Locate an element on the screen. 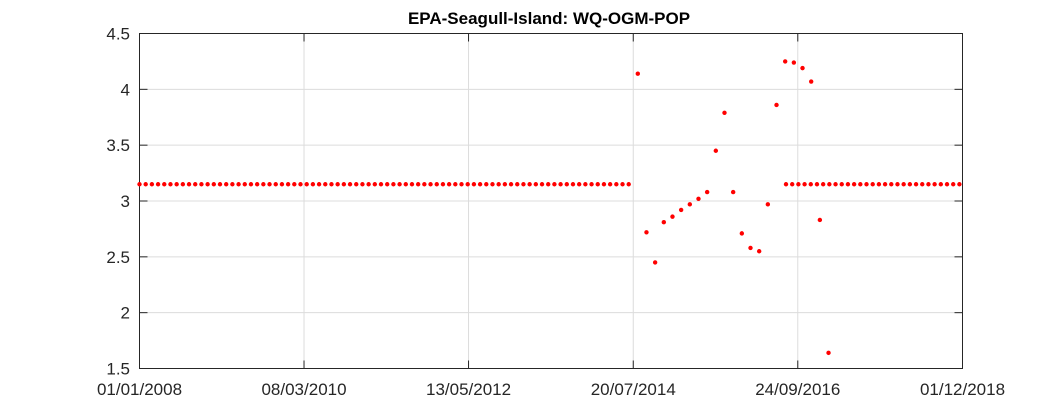  y-tick-label: 3.5 is located at coordinates (118, 145).